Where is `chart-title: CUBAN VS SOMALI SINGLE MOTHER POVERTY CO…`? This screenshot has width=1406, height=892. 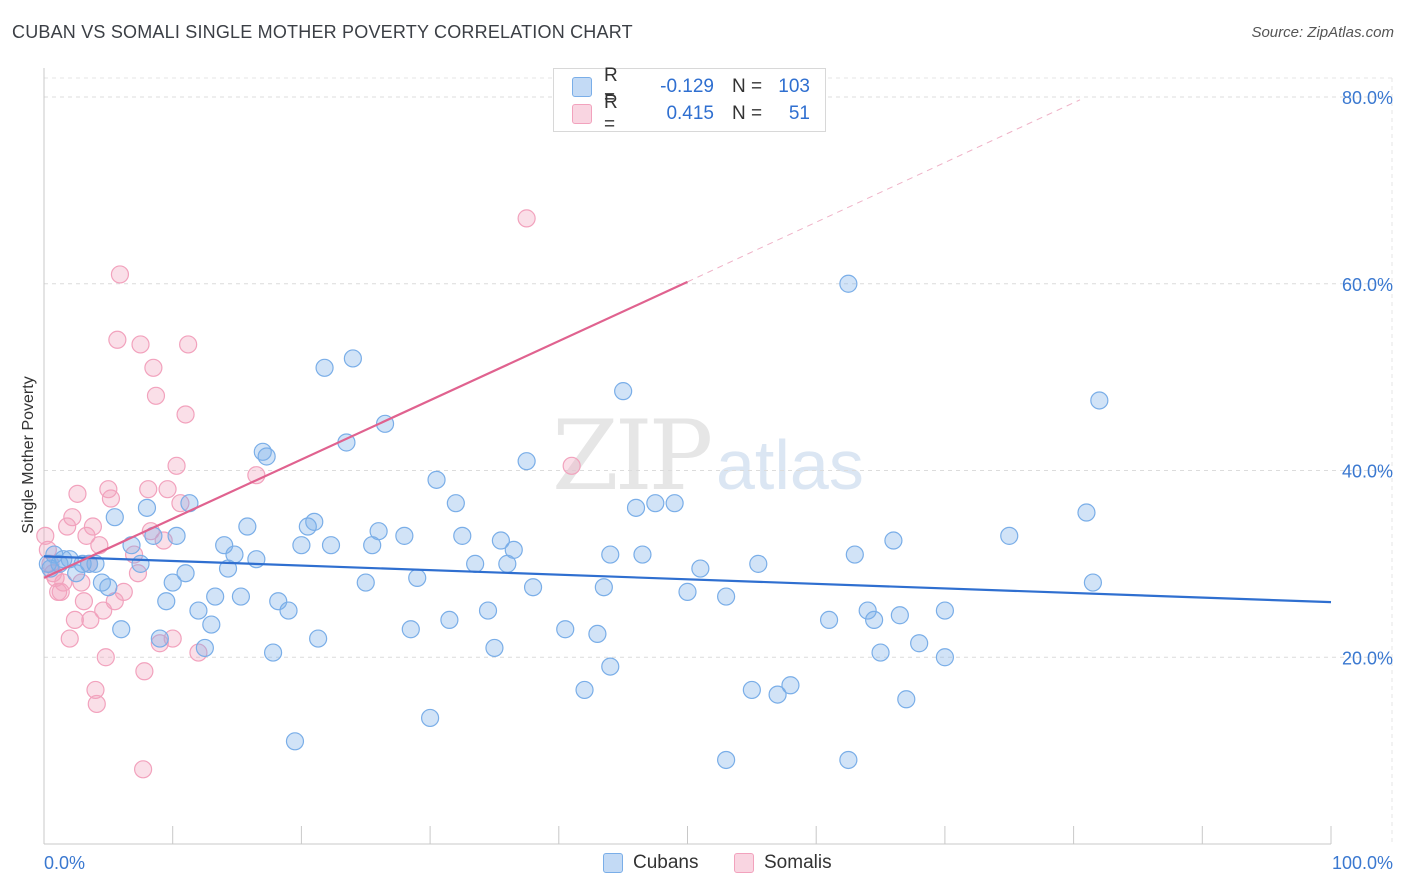
chart-title: CUBAN VS SOMALI SINGLE MOTHER POVERTY CO… is located at coordinates (322, 32).